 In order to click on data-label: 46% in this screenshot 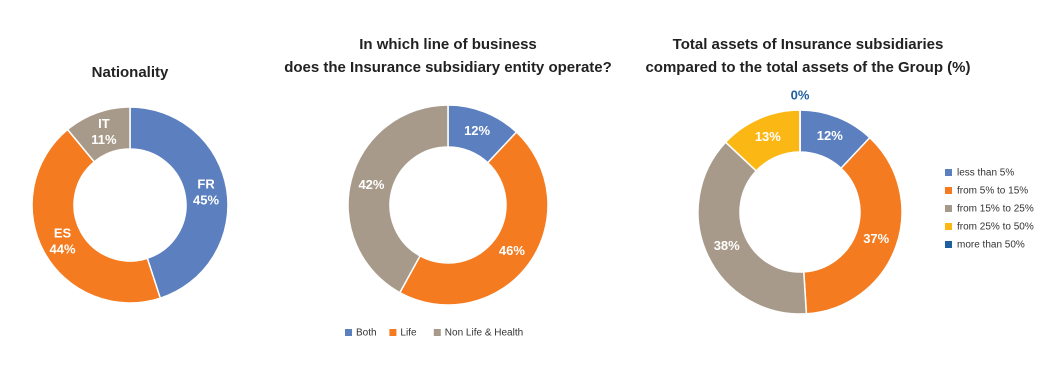, I will do `click(512, 250)`.